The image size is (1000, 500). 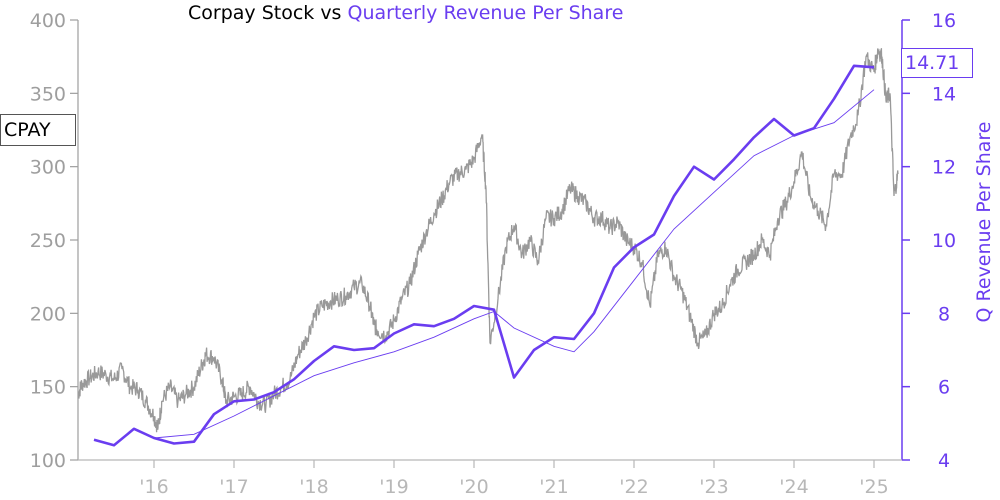 I want to click on x-tick-label: '21, so click(x=553, y=487).